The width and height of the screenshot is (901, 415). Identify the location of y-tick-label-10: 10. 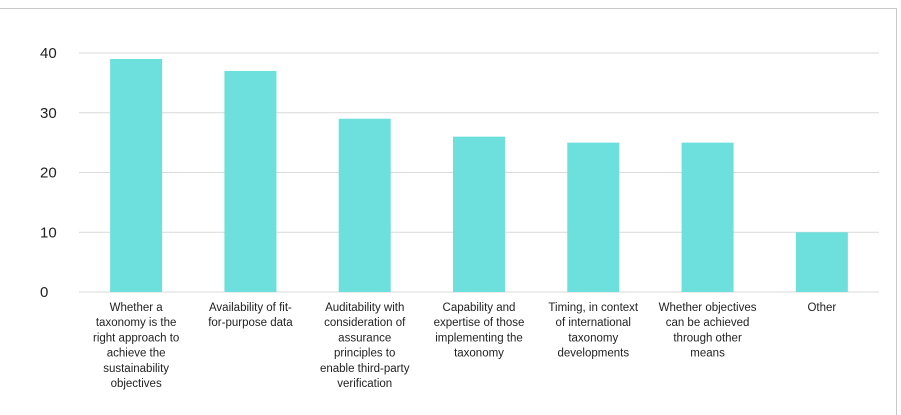
(48, 232).